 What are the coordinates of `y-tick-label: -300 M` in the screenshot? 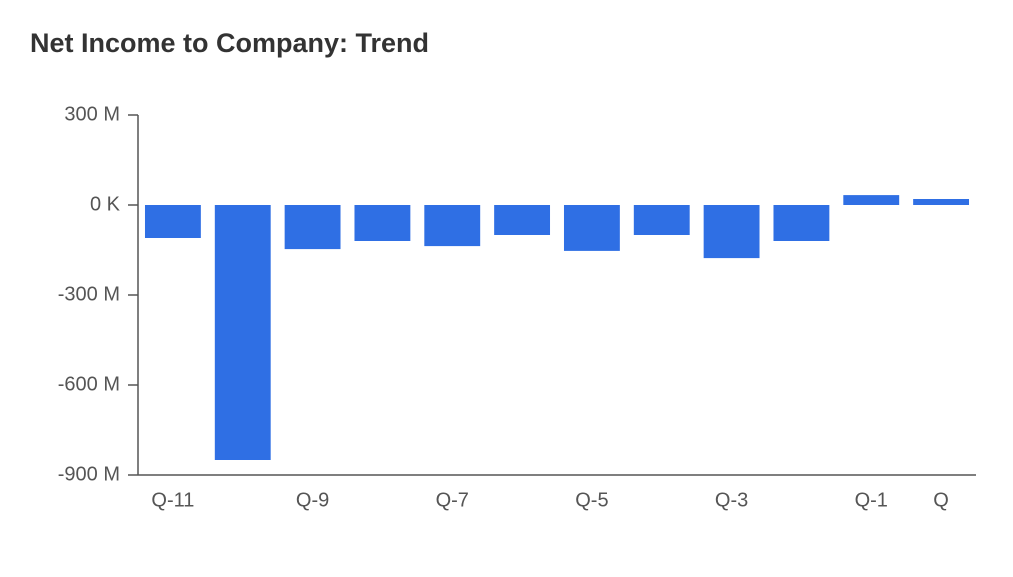 It's located at (89, 294).